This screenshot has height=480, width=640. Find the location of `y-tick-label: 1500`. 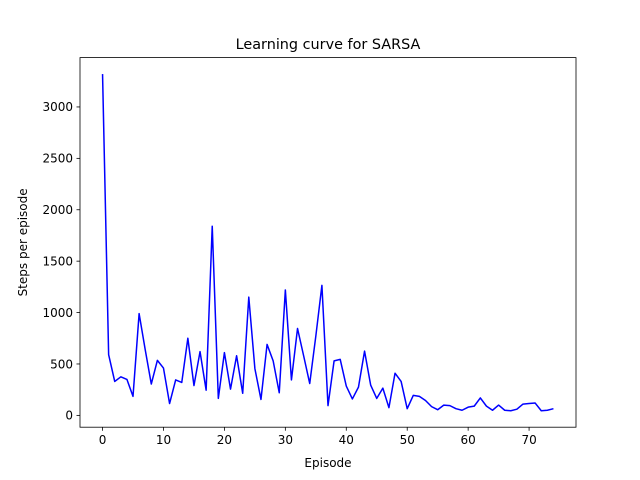

y-tick-label: 1500 is located at coordinates (57, 261).